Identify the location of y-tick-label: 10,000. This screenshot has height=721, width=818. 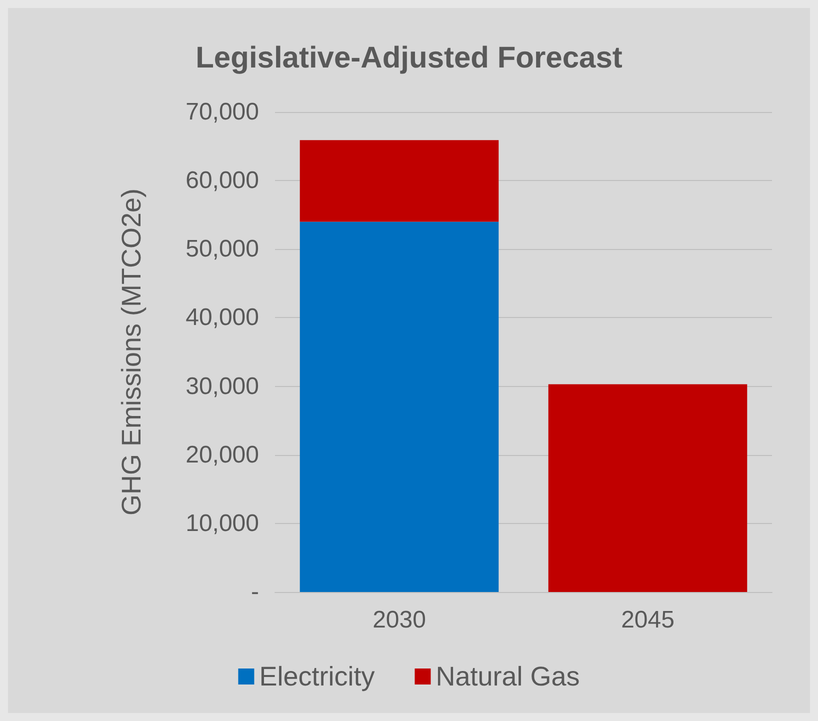
(222, 523).